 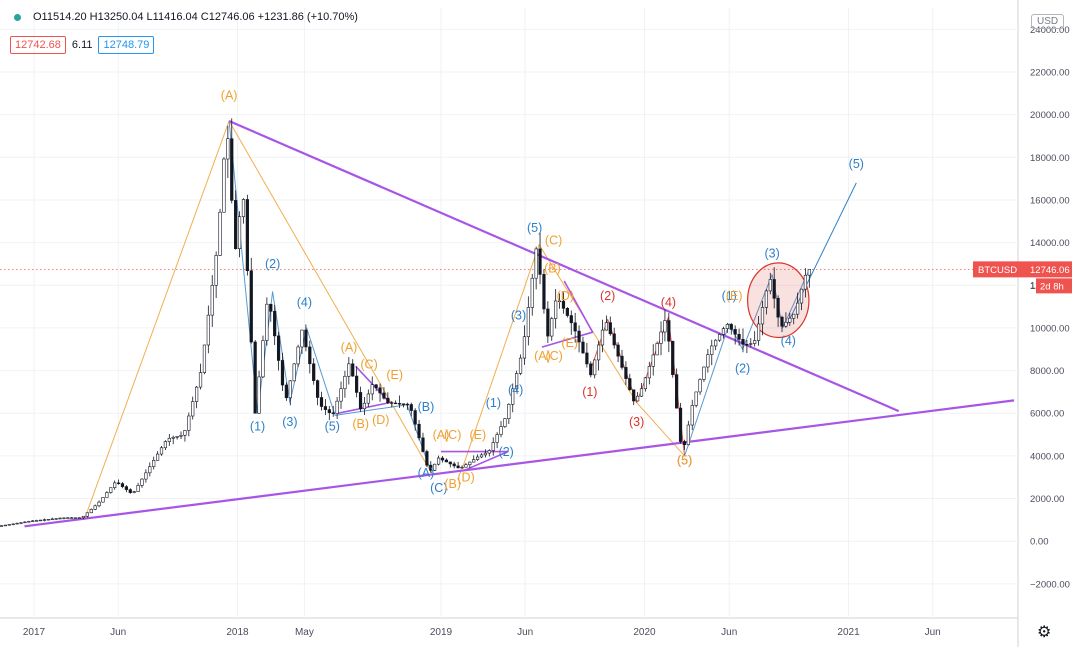 I want to click on blue-wave-line, so click(x=747, y=363).